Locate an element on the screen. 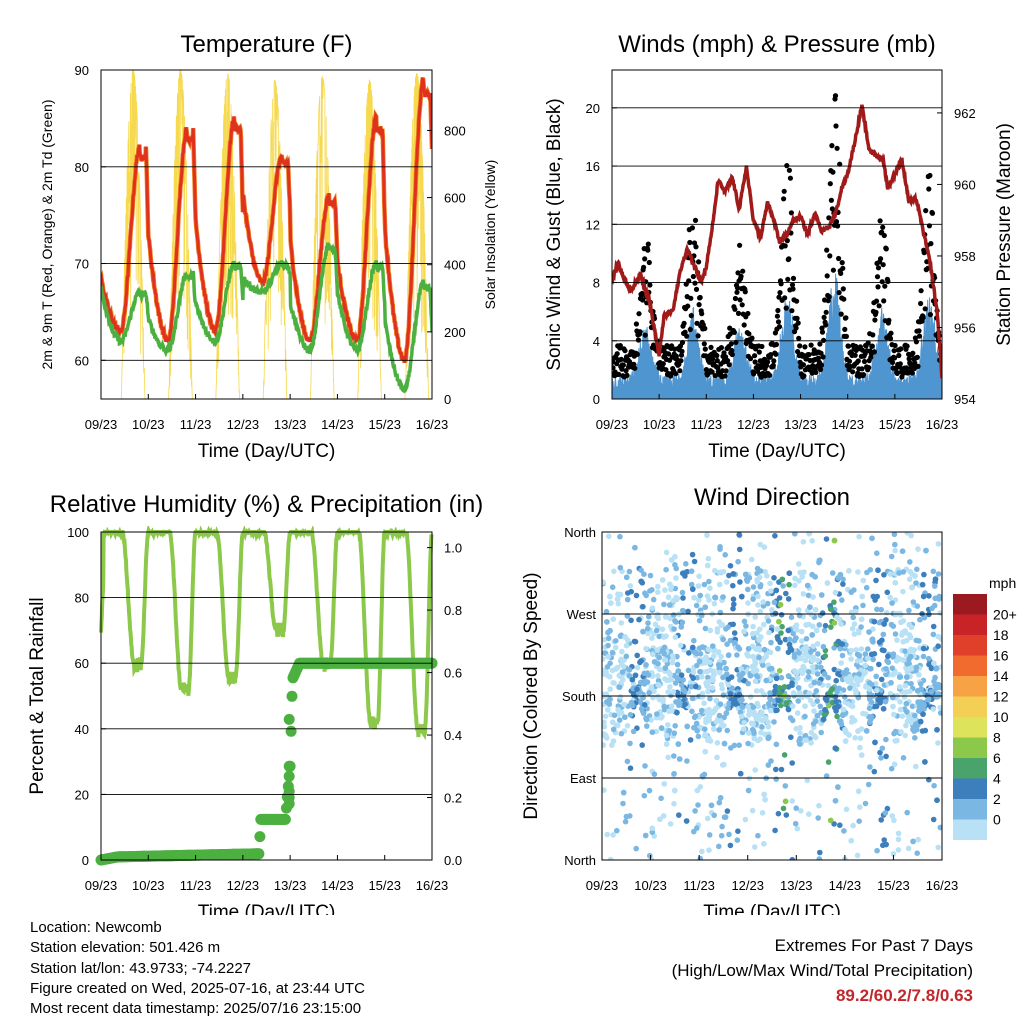  y2-axis-label: Station Pressure (Maroon) is located at coordinates (1004, 234).